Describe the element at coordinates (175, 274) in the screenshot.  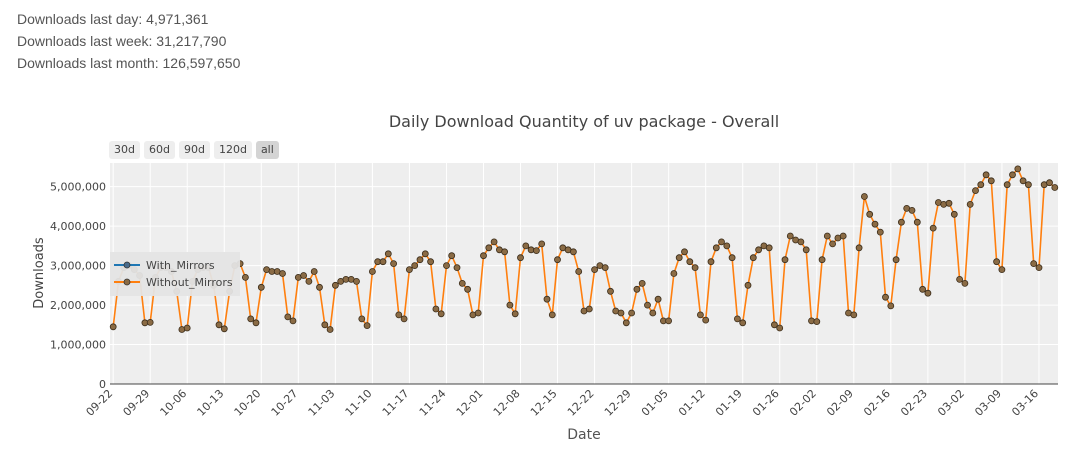
I see `legend-box` at that location.